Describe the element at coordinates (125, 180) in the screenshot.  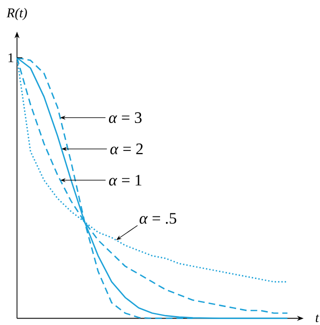
I see `annotation: α = 1` at that location.